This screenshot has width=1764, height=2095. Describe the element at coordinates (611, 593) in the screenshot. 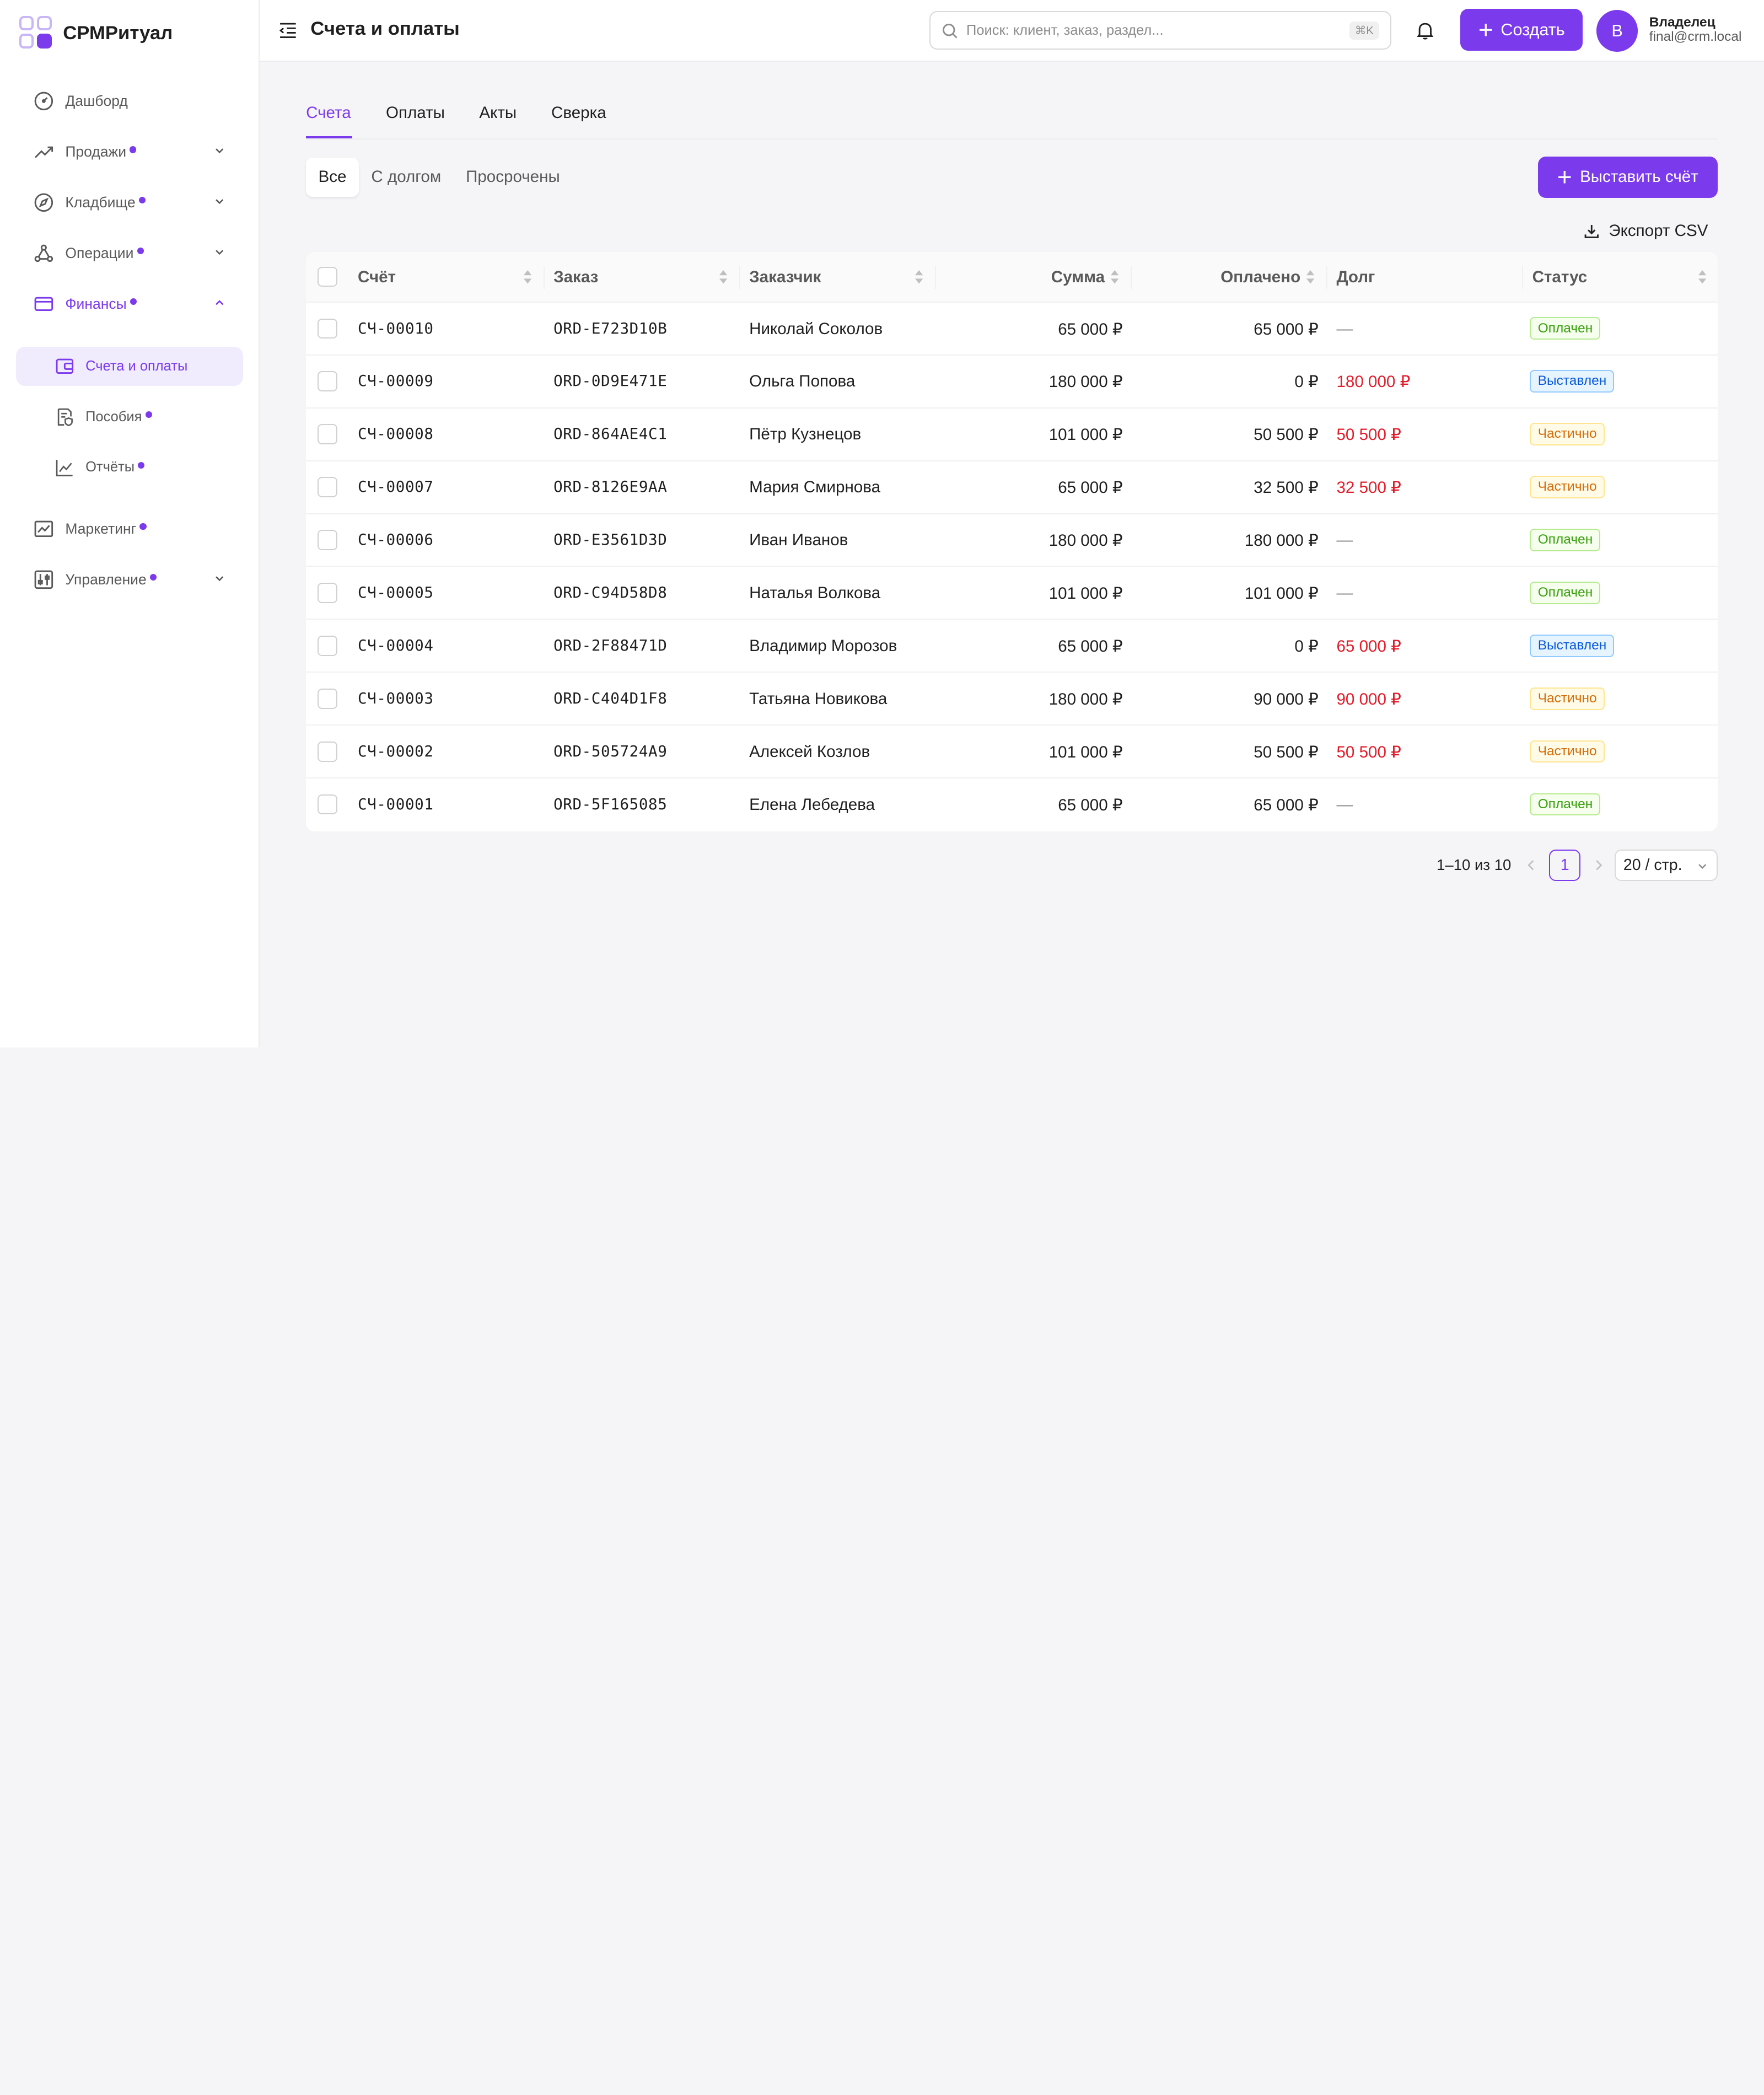

I see `cell-order: ORD-C94D58D8` at that location.